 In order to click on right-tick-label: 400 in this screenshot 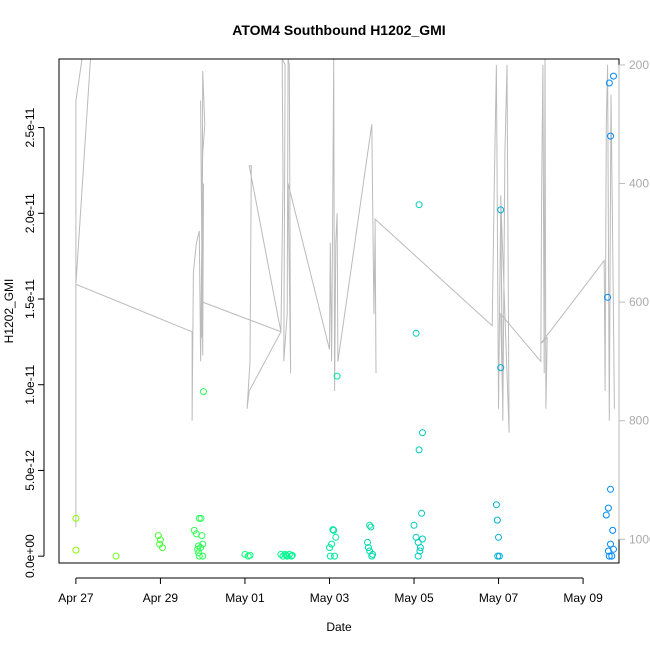, I will do `click(639, 184)`.